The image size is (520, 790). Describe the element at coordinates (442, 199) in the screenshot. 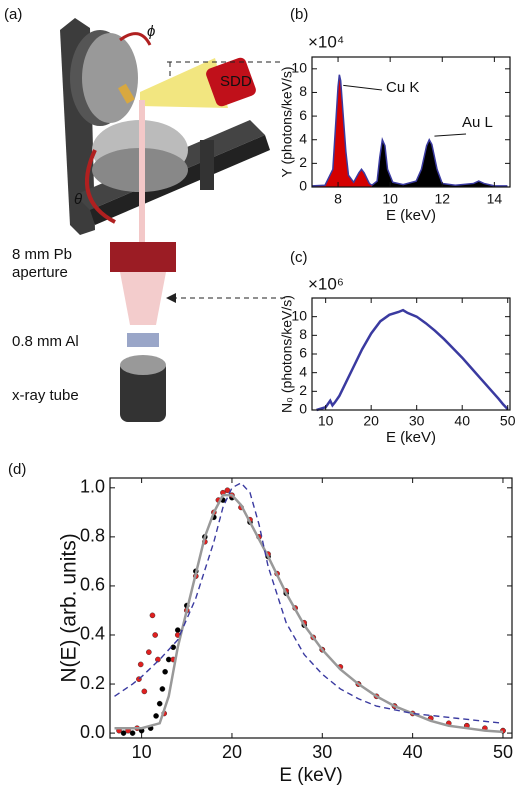

I see `x-tick-label: 12` at that location.